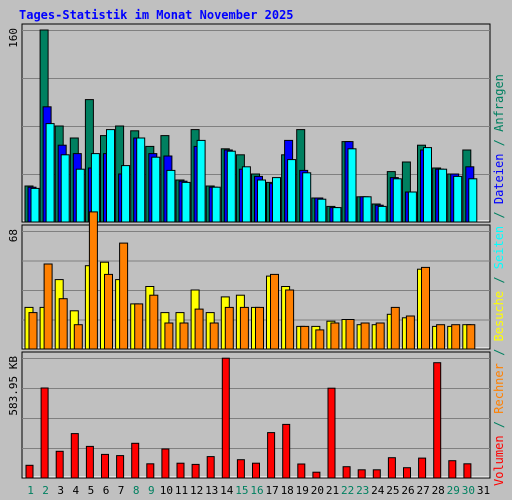 The height and width of the screenshot is (500, 512). Describe the element at coordinates (201, 181) in the screenshot. I see `bar-seiten-day-12: Seiten 12: 68` at that location.